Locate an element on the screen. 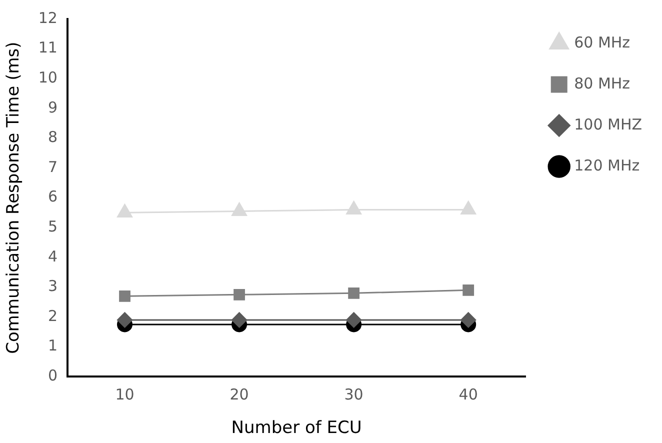  y-tick-label: 4 is located at coordinates (53, 256).